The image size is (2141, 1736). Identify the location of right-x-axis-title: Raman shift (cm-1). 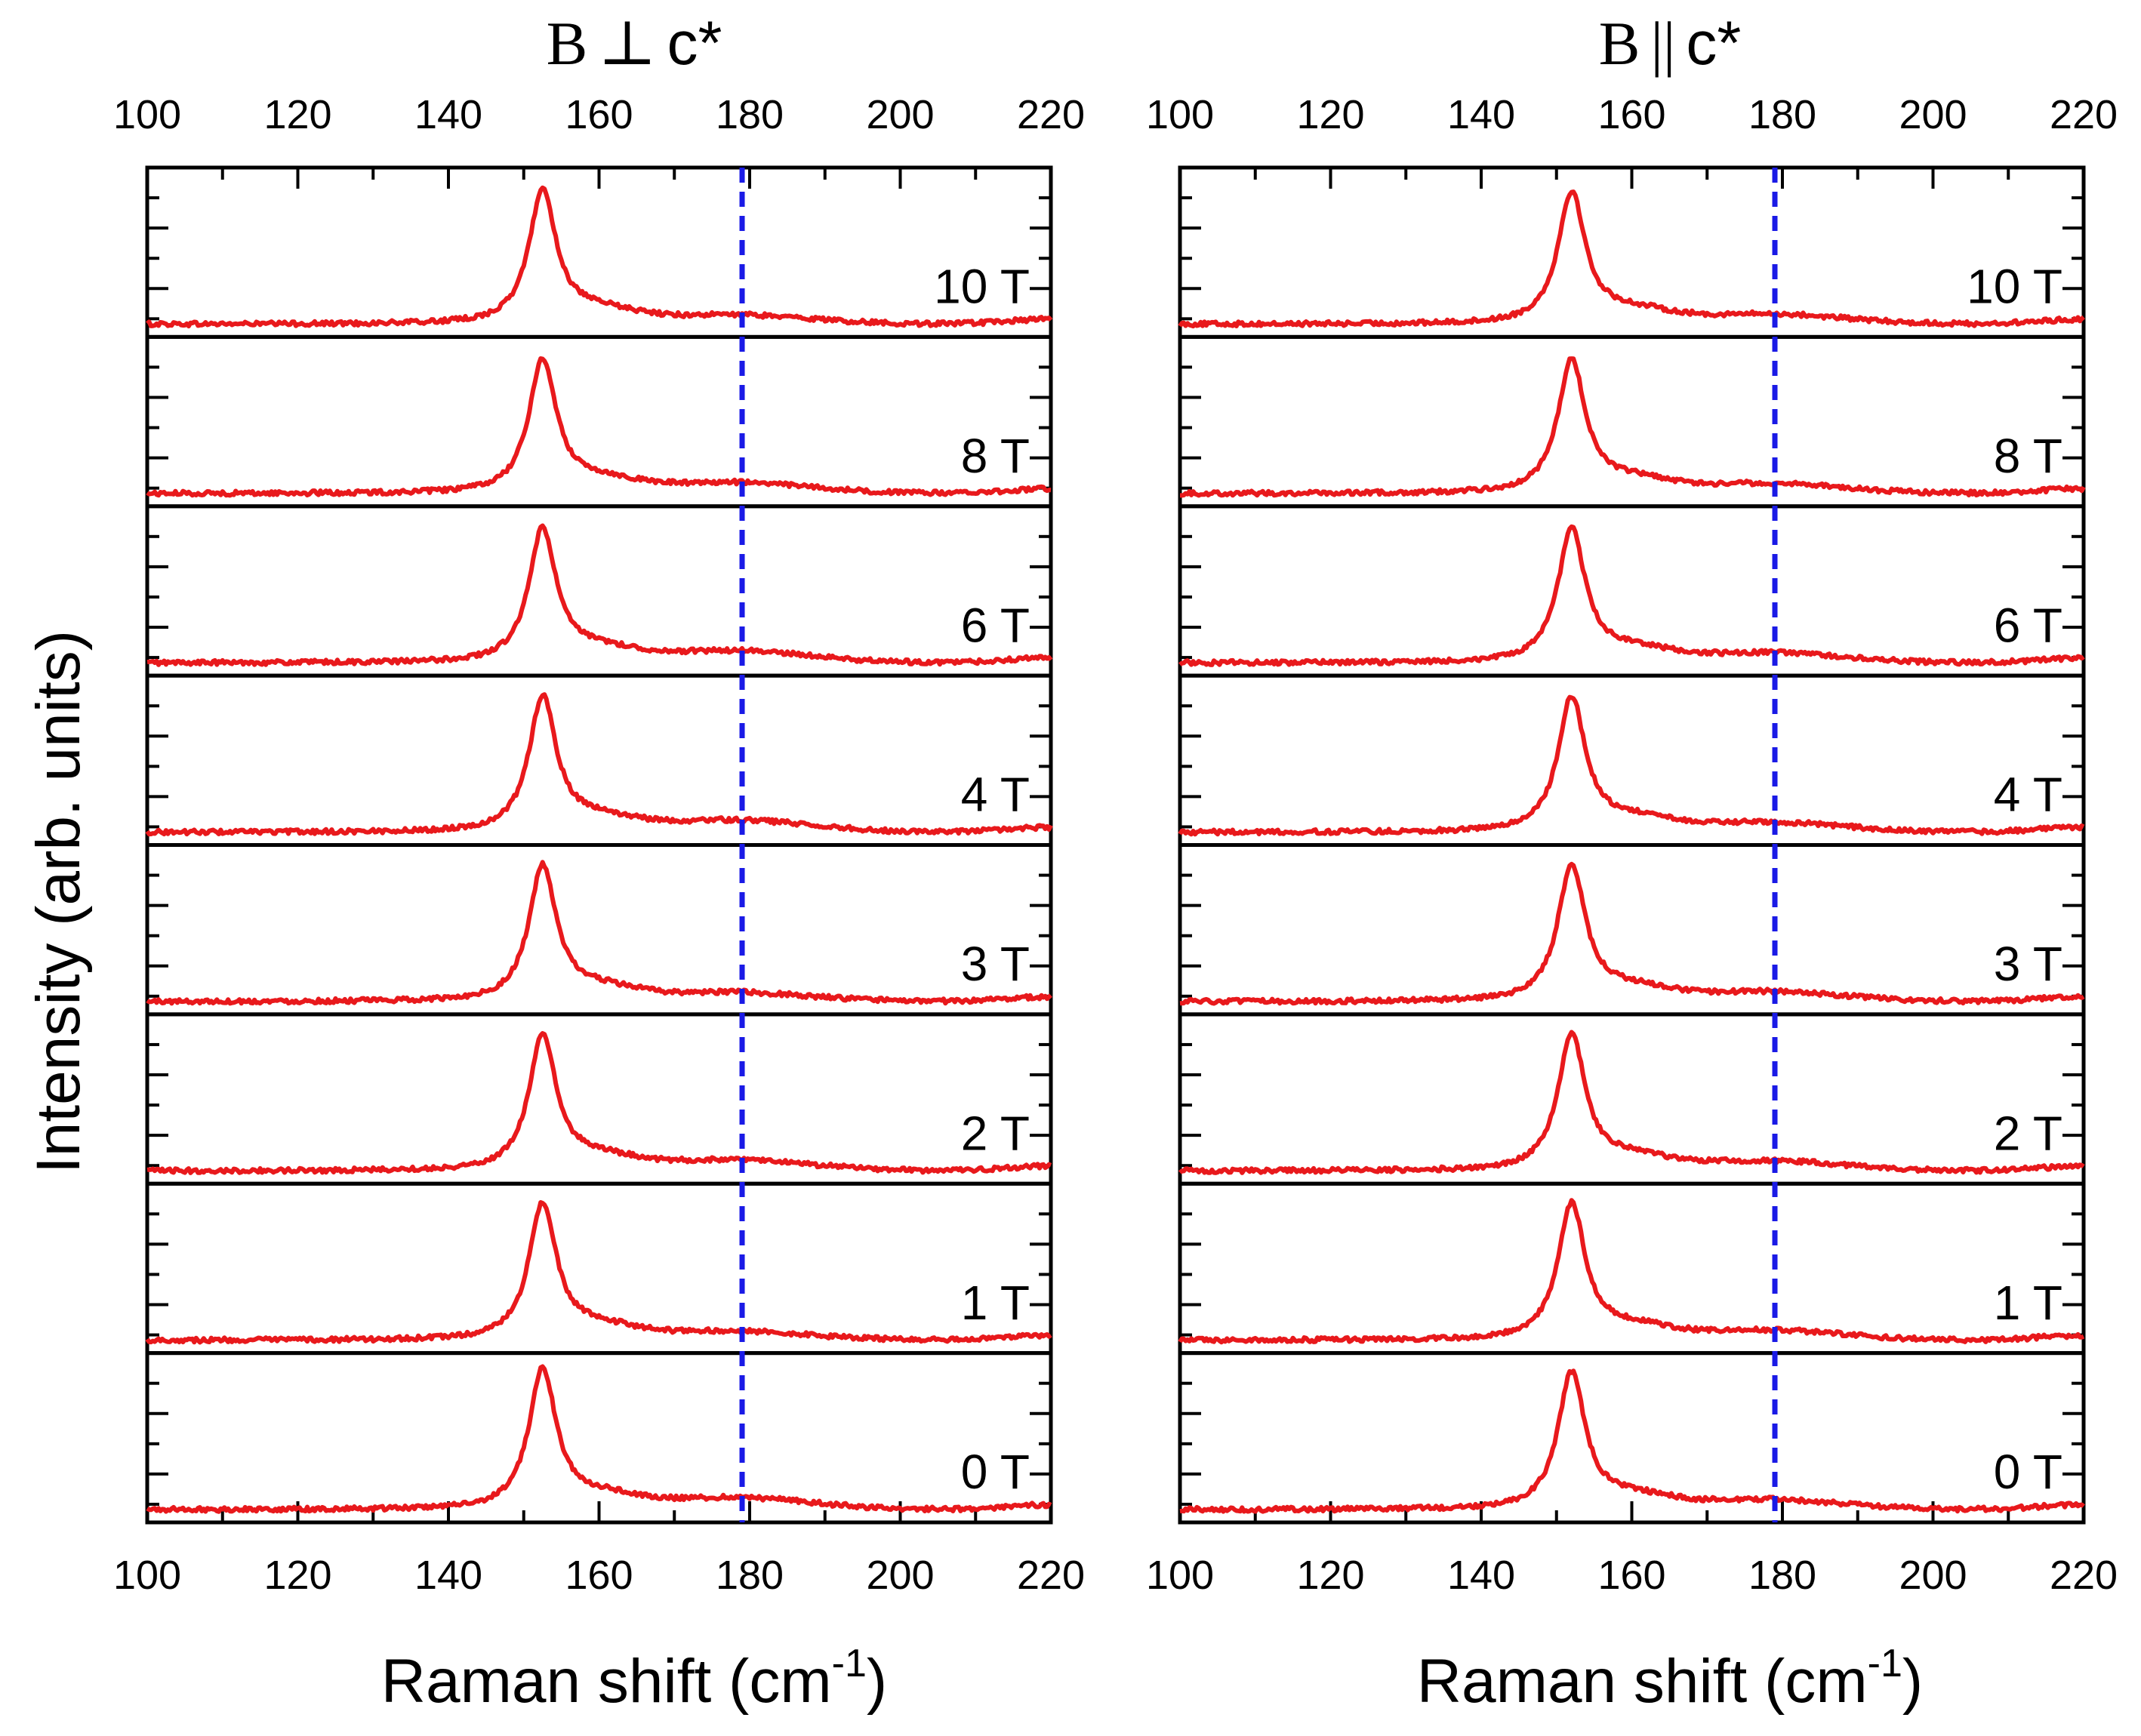
(1670, 1679).